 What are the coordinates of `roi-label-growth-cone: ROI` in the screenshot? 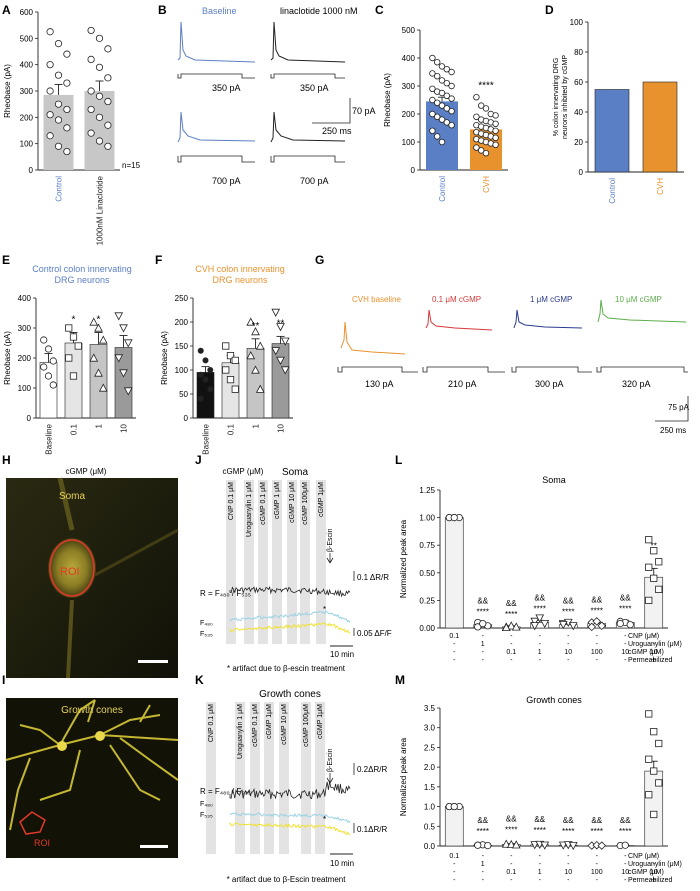 It's located at (42, 843).